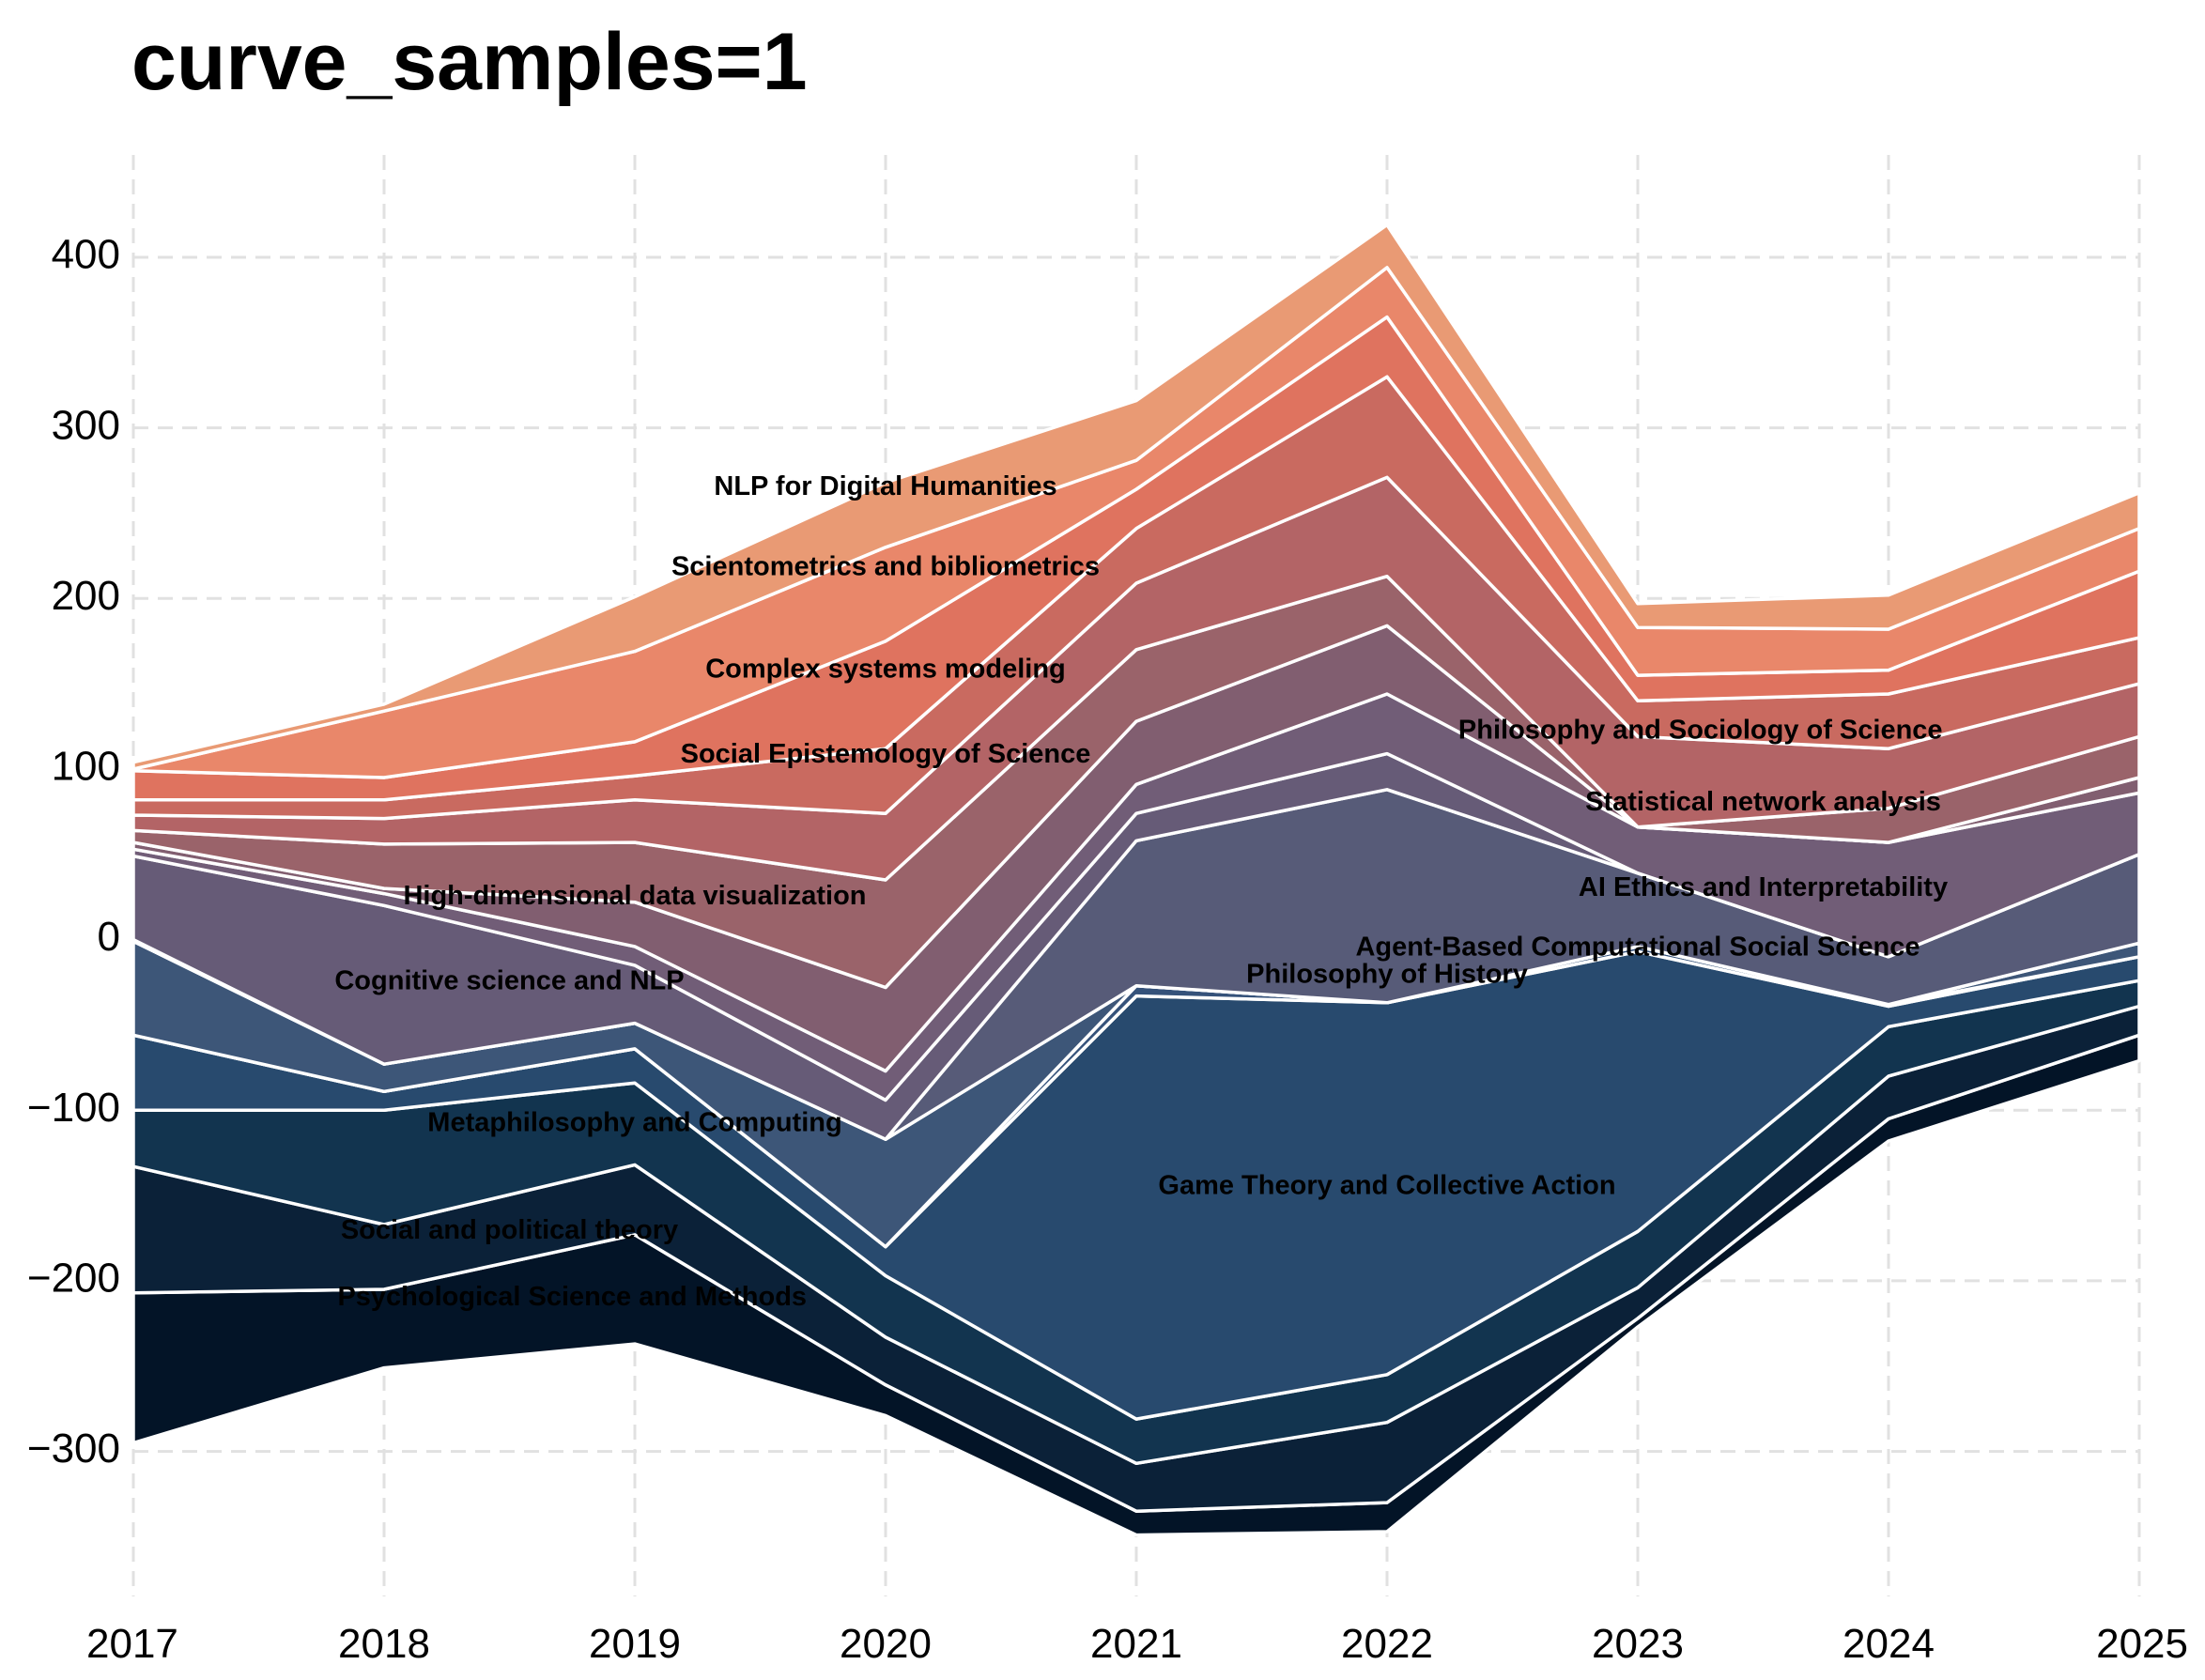 This screenshot has height=1680, width=2205. Describe the element at coordinates (86, 767) in the screenshot. I see `y-tick-label-100: 100` at that location.